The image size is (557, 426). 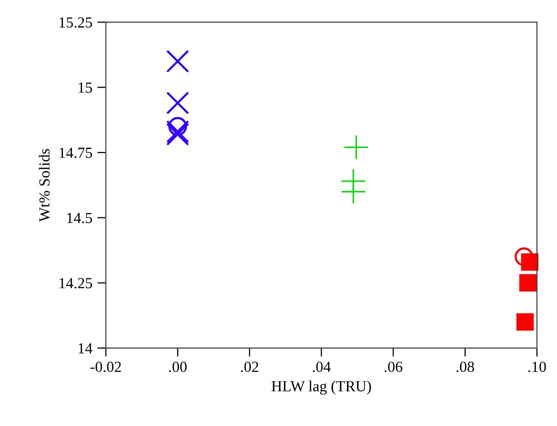 What do you see at coordinates (76, 283) in the screenshot?
I see `y-tick-label: 14.25` at bounding box center [76, 283].